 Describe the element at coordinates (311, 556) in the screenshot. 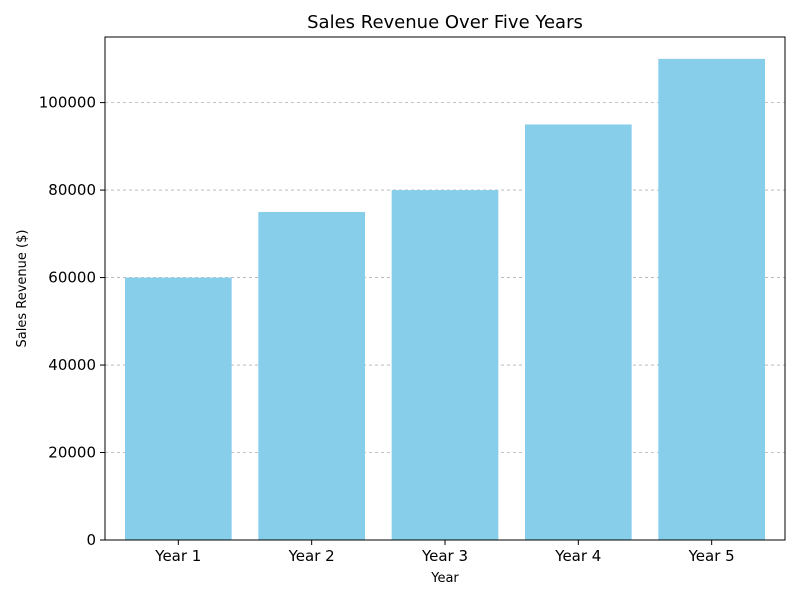

I see `x-tick-label: Year 2` at that location.